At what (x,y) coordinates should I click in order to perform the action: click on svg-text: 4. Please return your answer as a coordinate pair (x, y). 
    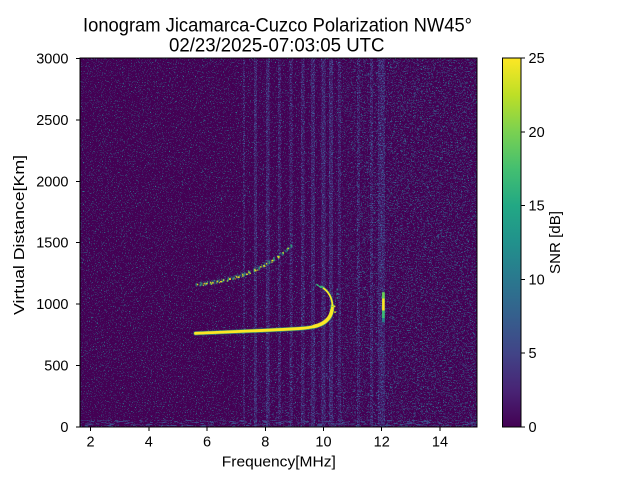
    Looking at the image, I should click on (149, 443).